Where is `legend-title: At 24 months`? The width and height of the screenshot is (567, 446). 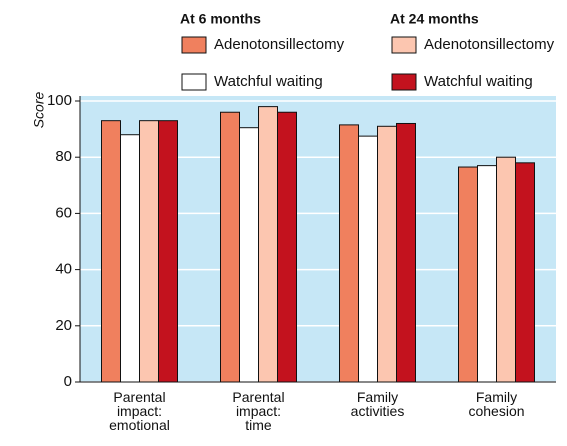
legend-title: At 24 months is located at coordinates (434, 19).